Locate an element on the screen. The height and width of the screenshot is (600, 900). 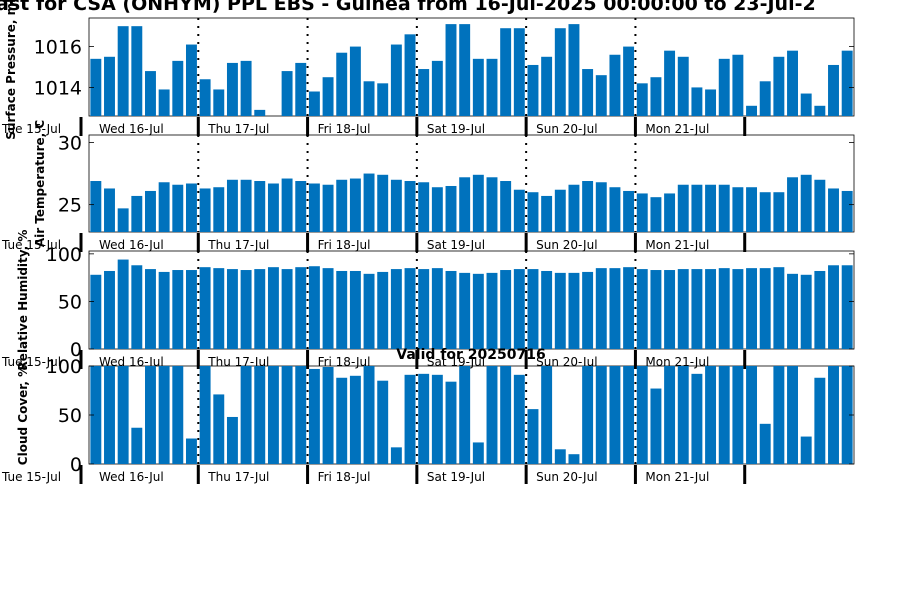
y-axis-label: Air Temperature, C is located at coordinates (40, 184).